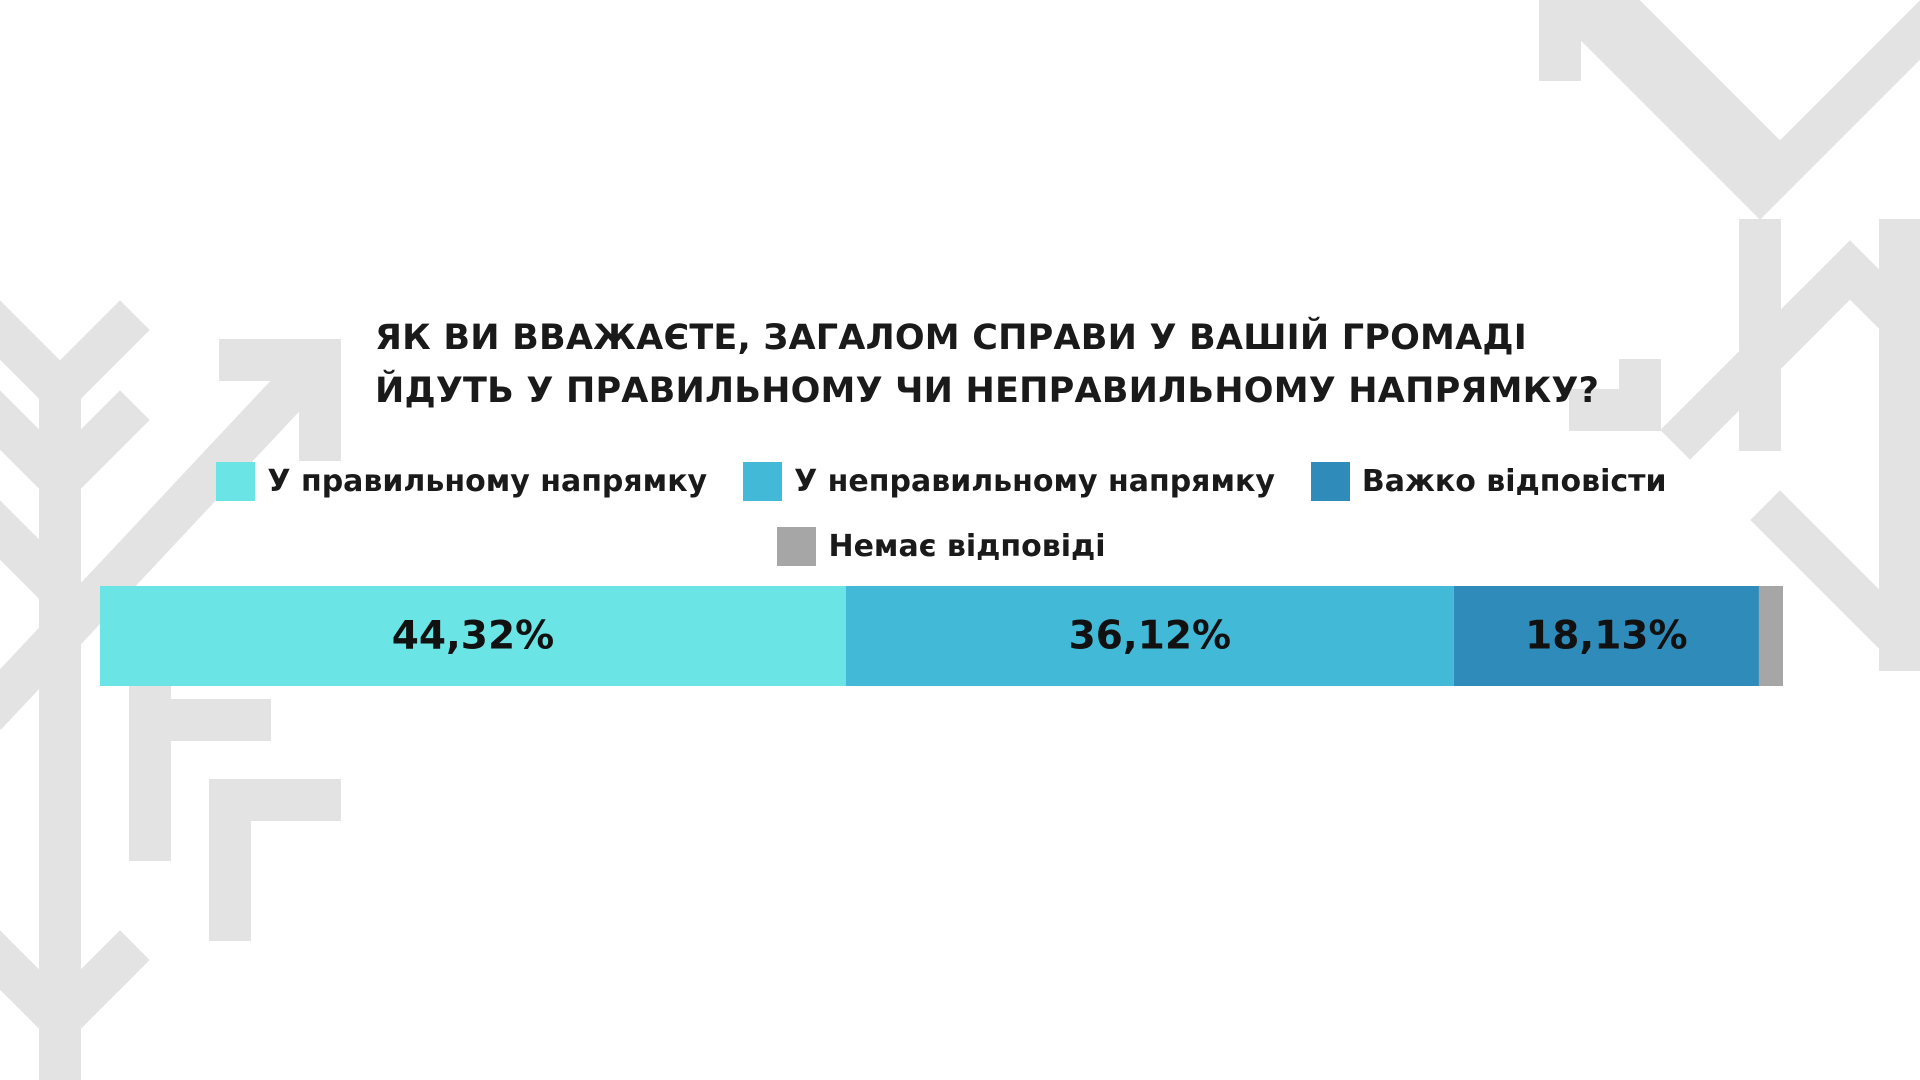 This screenshot has height=1080, width=1920. What do you see at coordinates (1330, 481) in the screenshot?
I see `legend-swatch-hard-to-say` at bounding box center [1330, 481].